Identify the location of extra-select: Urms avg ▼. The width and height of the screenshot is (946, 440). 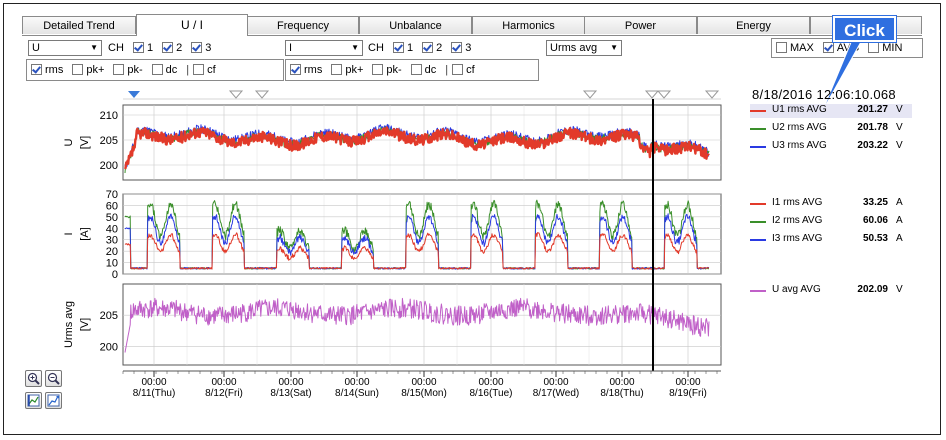
(584, 48).